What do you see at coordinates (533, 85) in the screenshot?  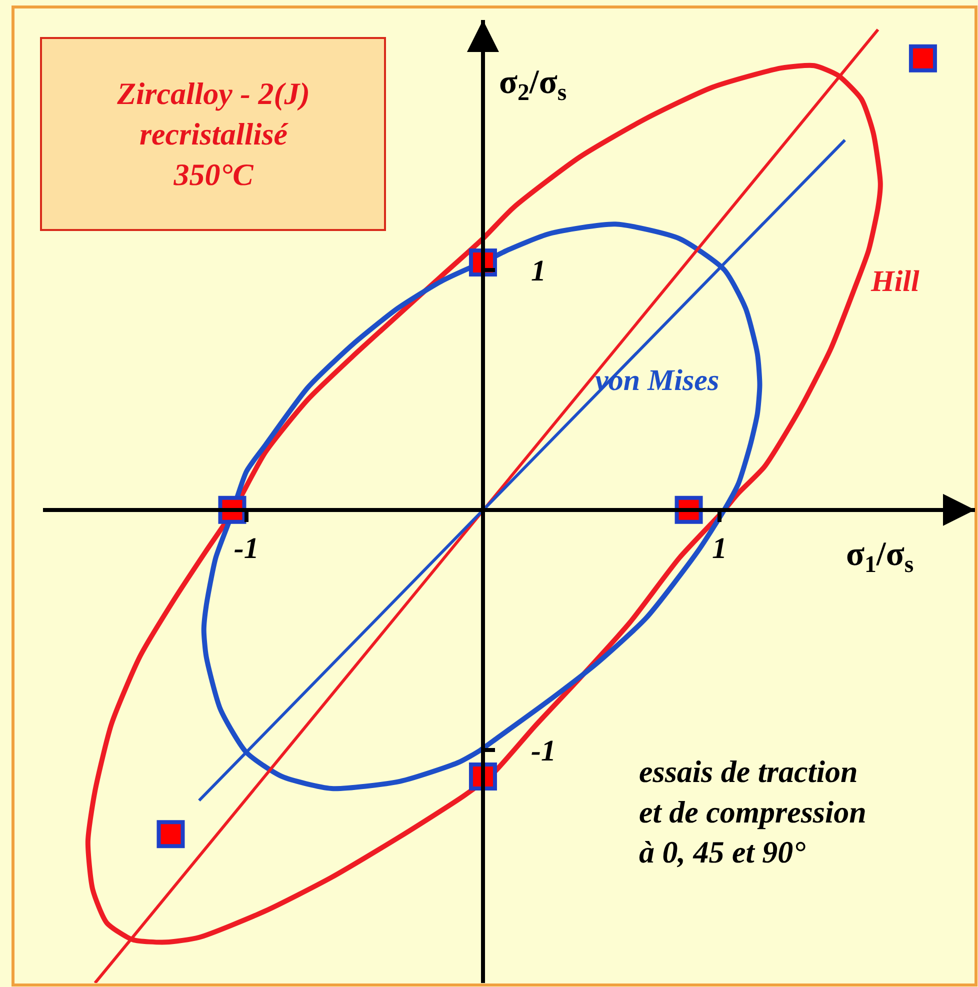 I see `y-axis-title: σ$_{2}$/σ$_{s}$` at bounding box center [533, 85].